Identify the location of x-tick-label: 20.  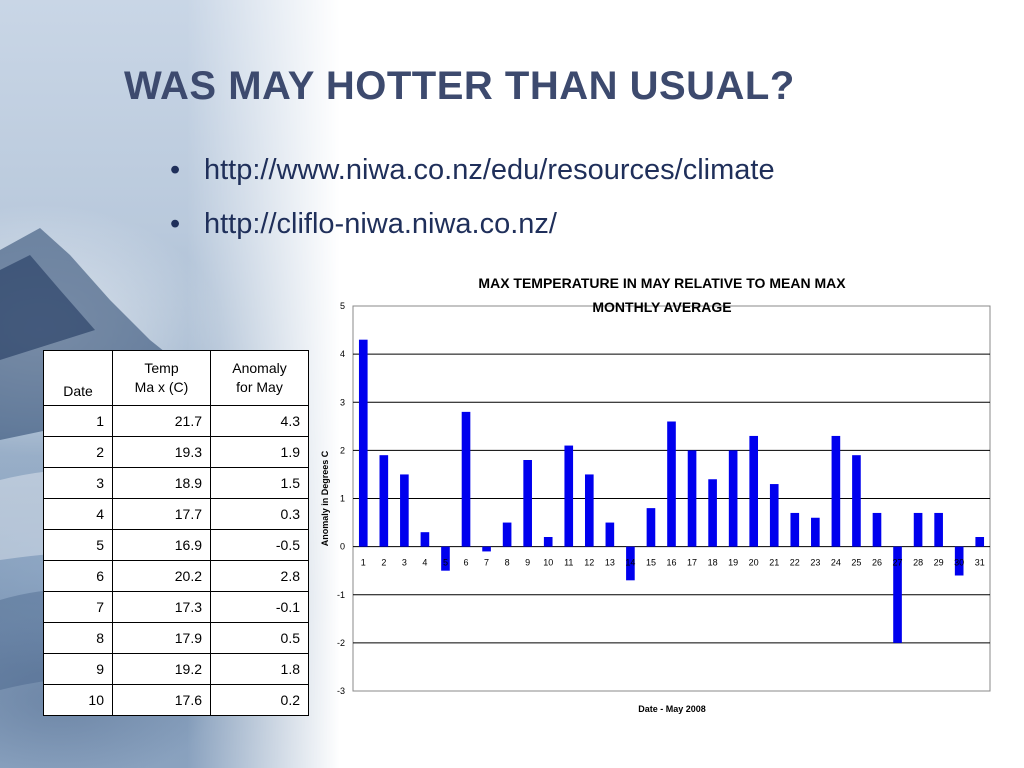
(754, 563).